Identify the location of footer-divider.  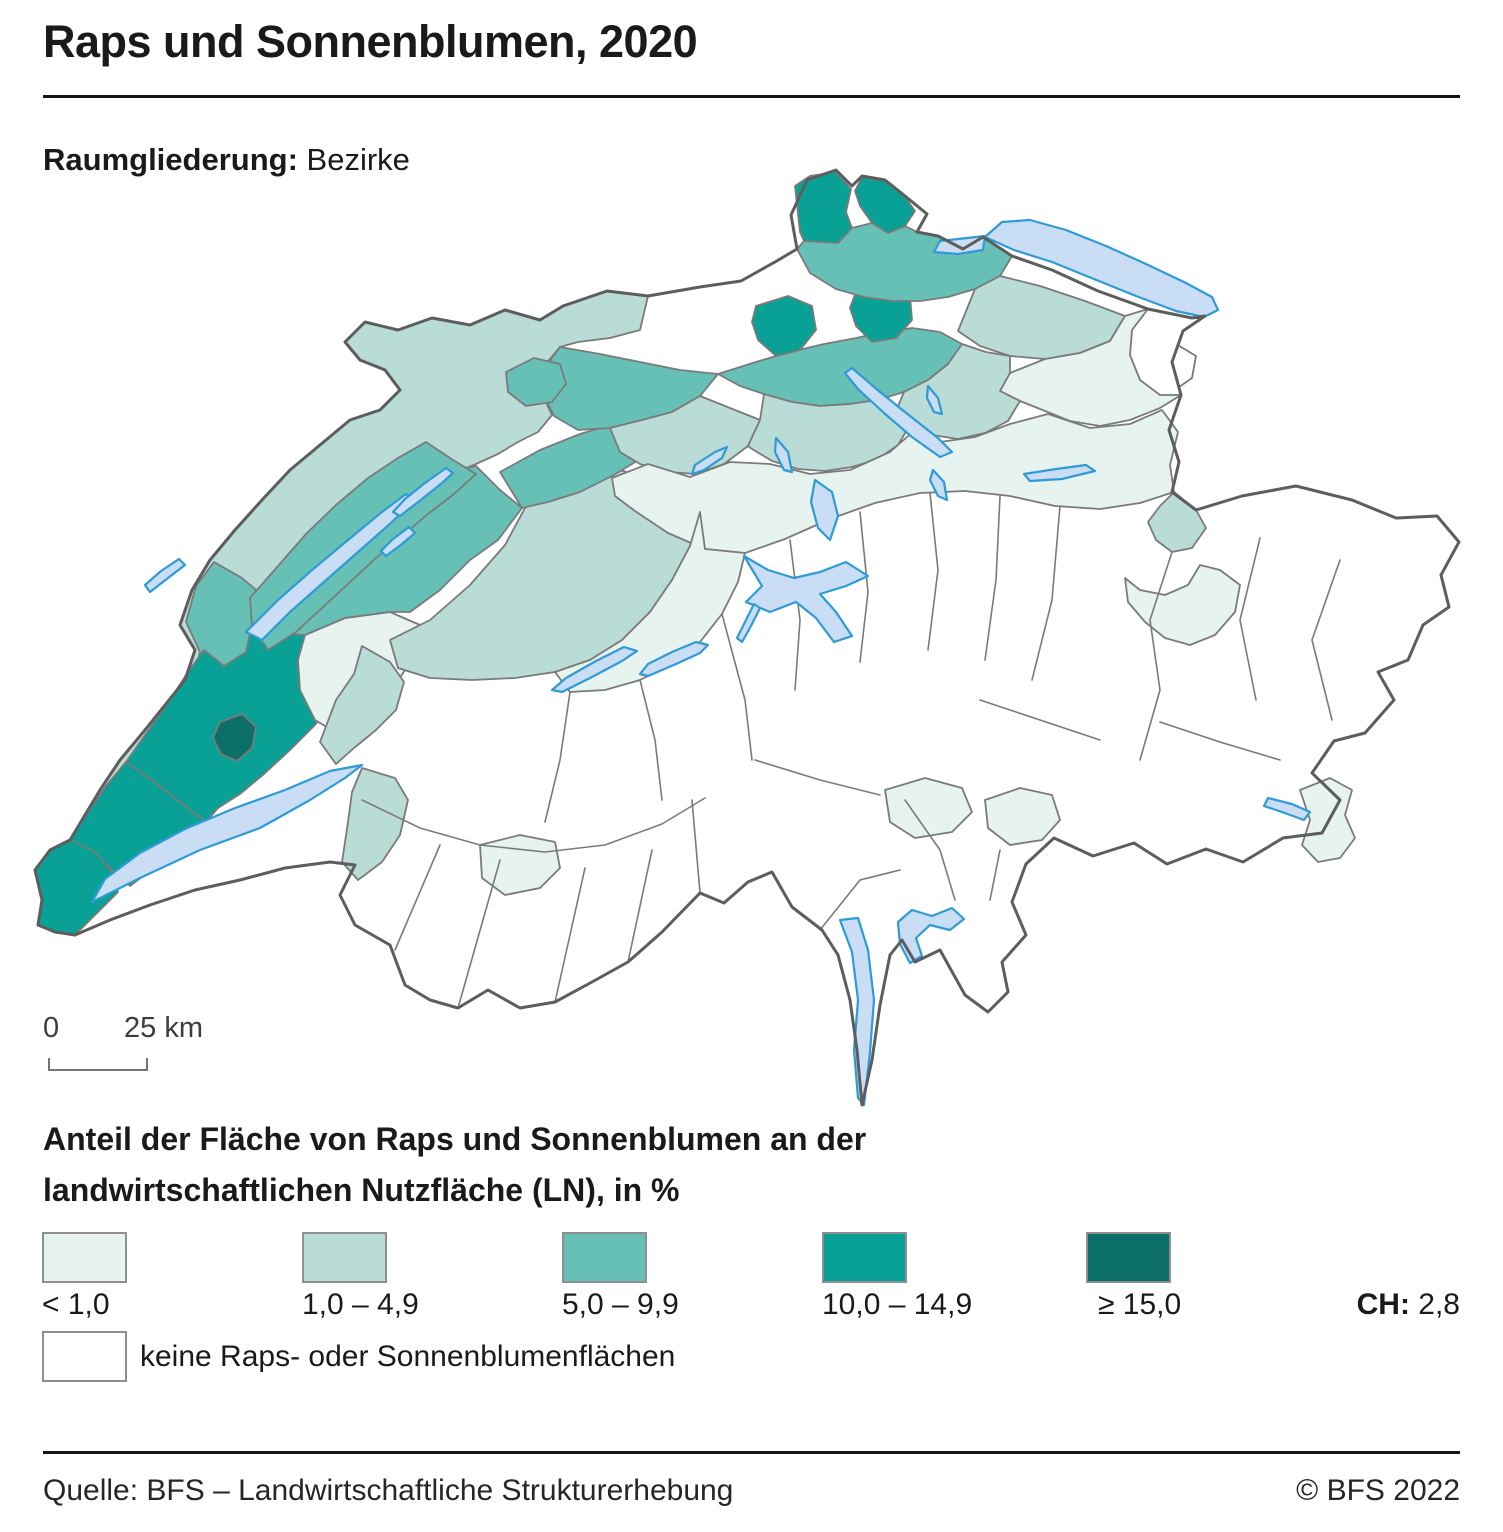
(751, 1452).